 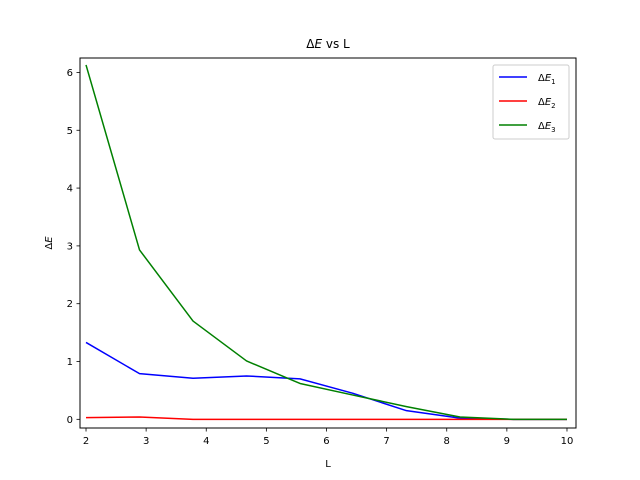 I want to click on y-axis-ticks: 0 1 2 3 4 5 6, so click(x=73, y=247).